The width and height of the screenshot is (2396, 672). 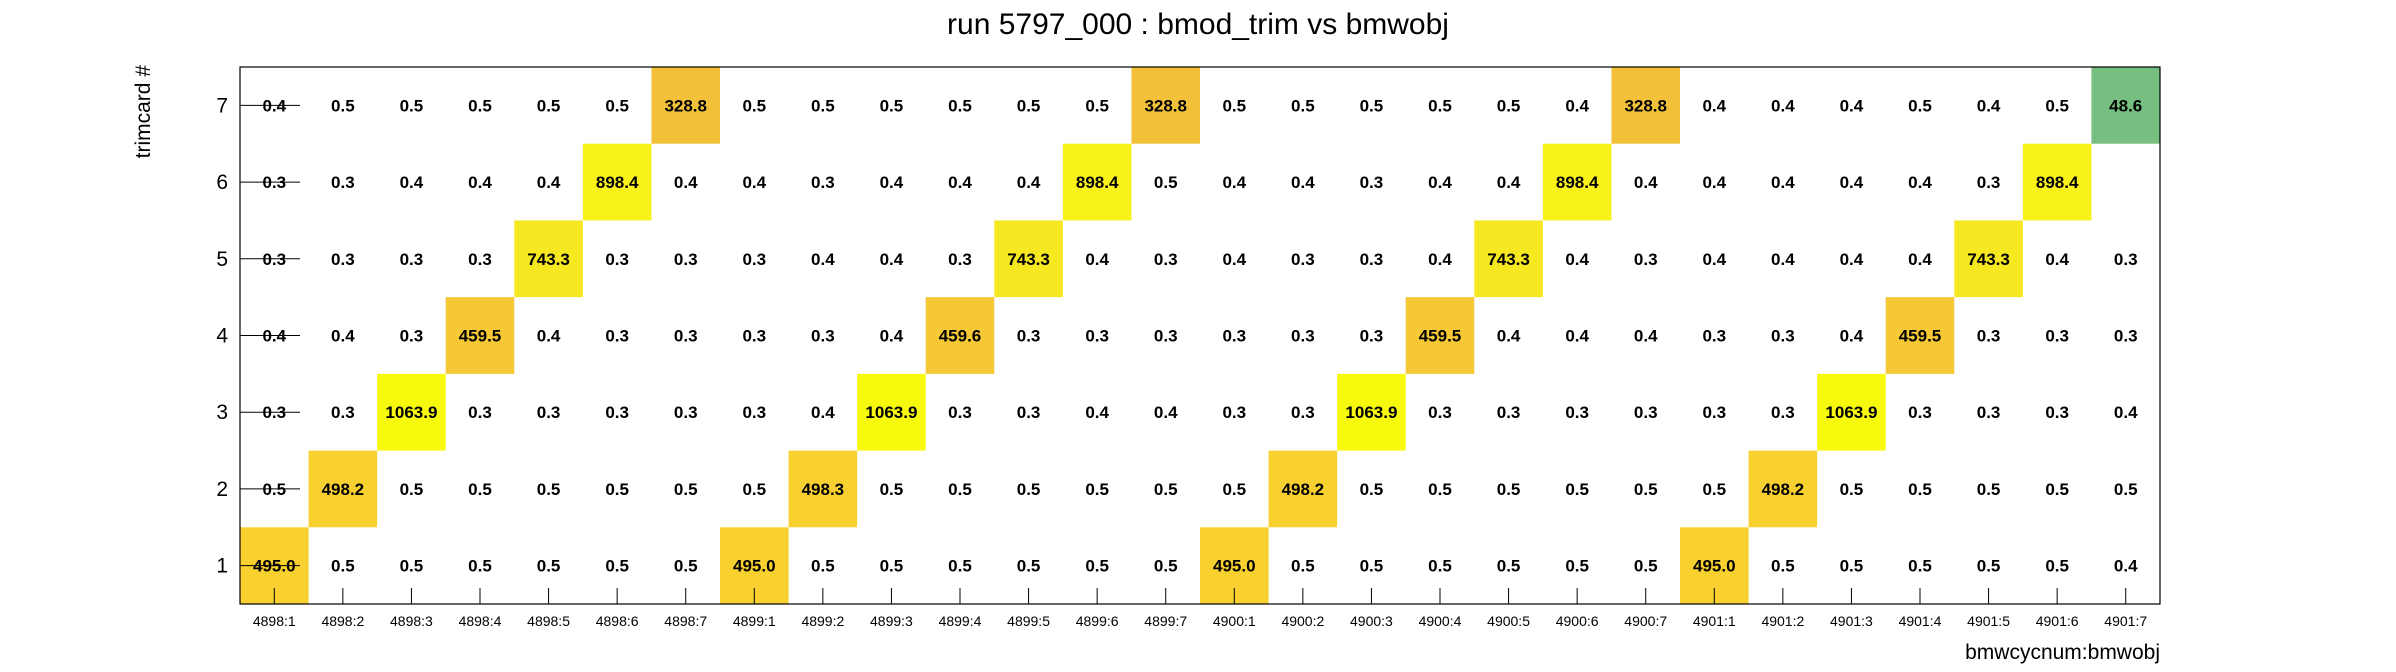 What do you see at coordinates (143, 112) in the screenshot?
I see `y-axis-label: trimcard #` at bounding box center [143, 112].